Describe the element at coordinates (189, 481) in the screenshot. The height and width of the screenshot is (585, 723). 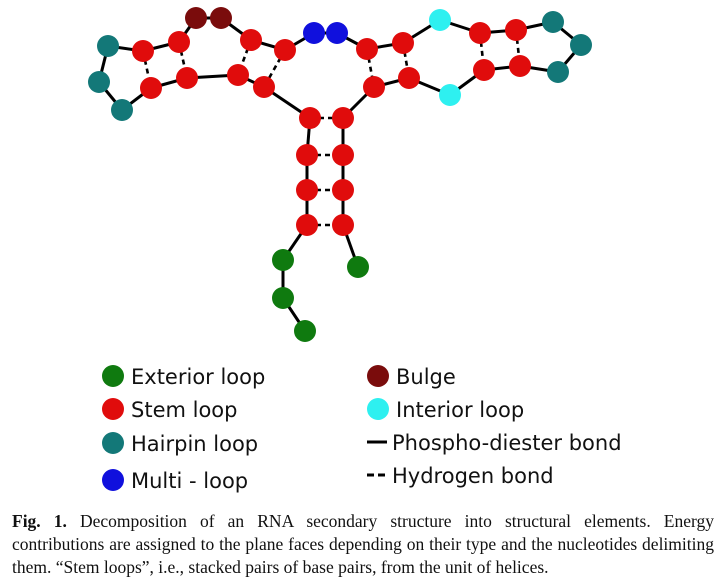
I see `legend-label: Multi - loop` at that location.